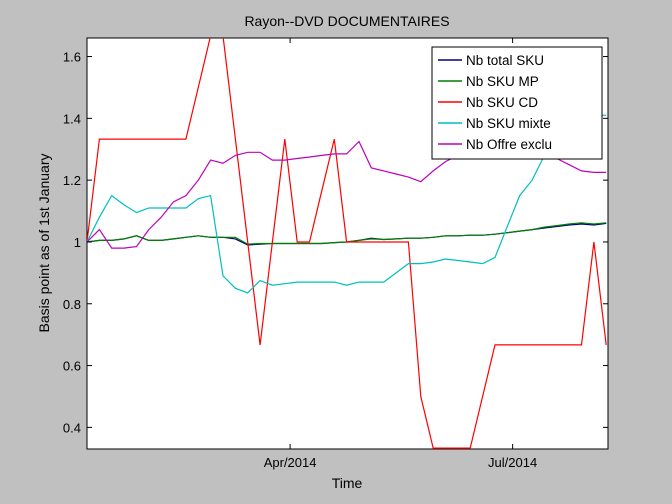 The height and width of the screenshot is (504, 672). Describe the element at coordinates (508, 123) in the screenshot. I see `legend-label: Nb SKU mixte` at that location.